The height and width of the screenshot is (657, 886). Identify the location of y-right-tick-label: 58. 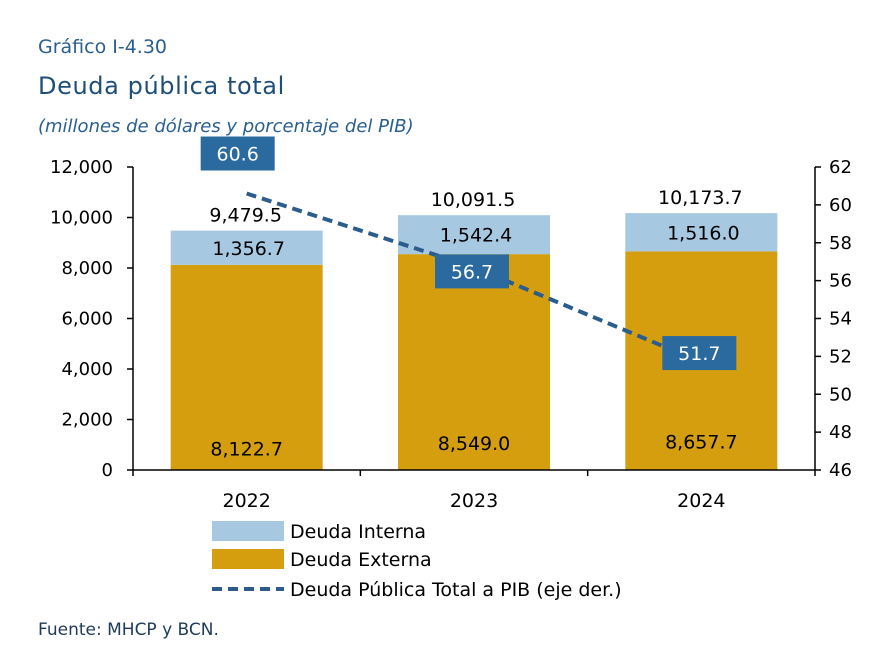
(840, 243).